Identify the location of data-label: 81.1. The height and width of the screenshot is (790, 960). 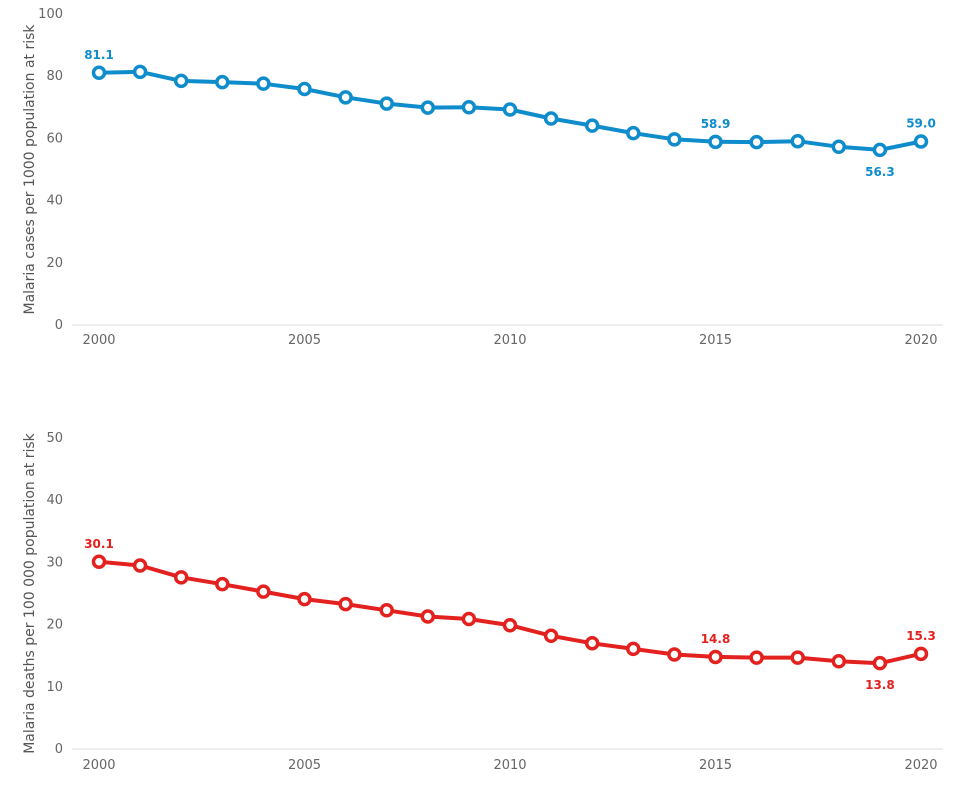
(99, 55).